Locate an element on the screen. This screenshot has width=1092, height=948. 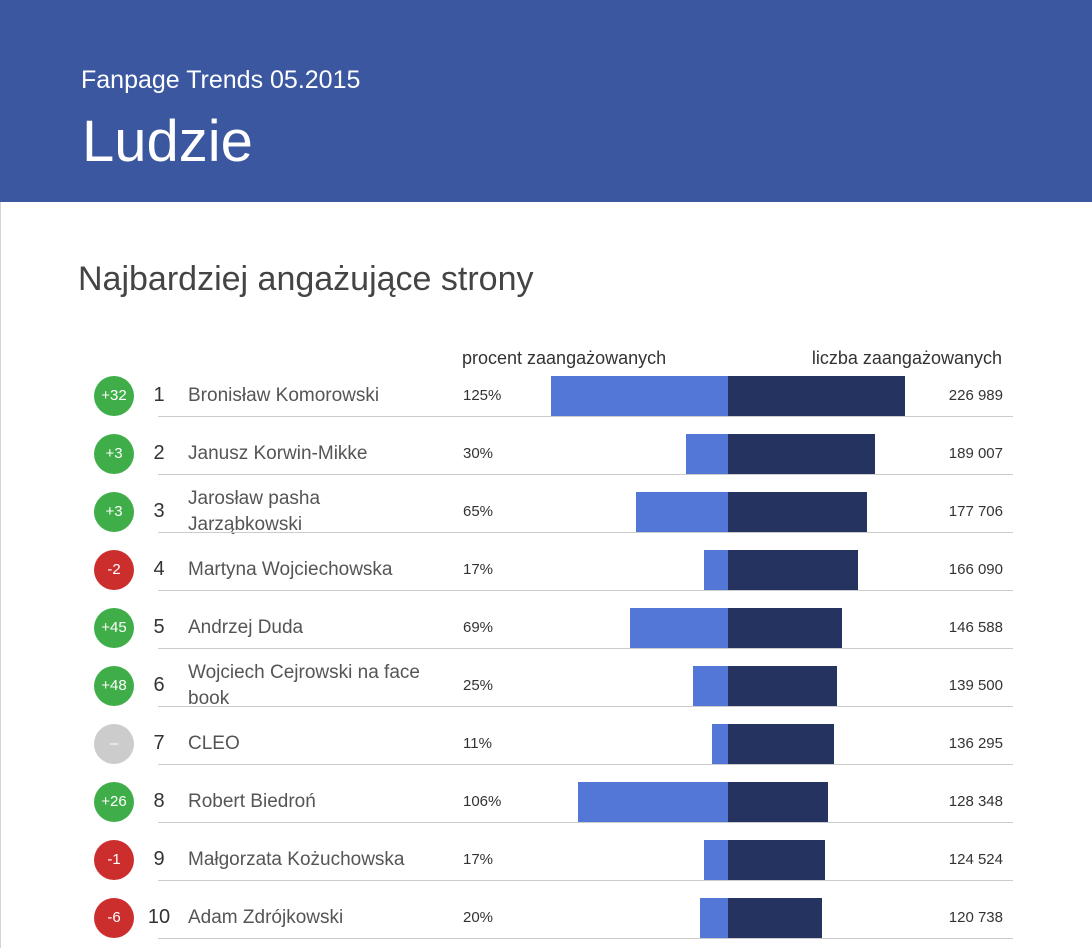
name: Adam Zdrójkowski is located at coordinates (266, 917).